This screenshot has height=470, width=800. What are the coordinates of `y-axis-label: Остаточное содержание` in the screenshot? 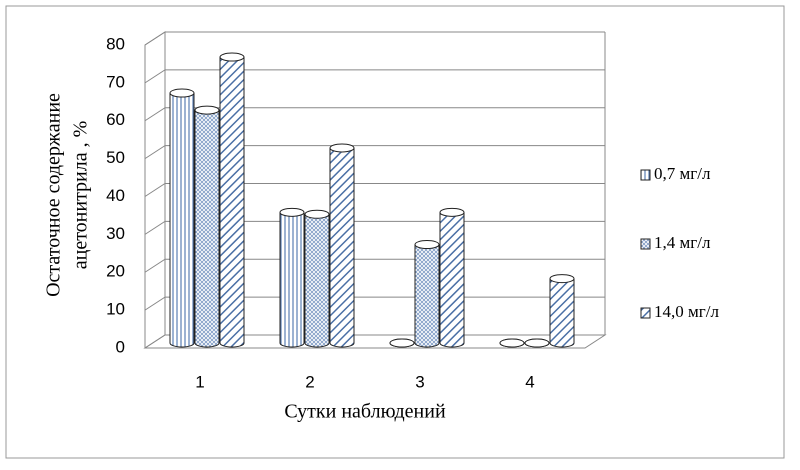 It's located at (54, 195).